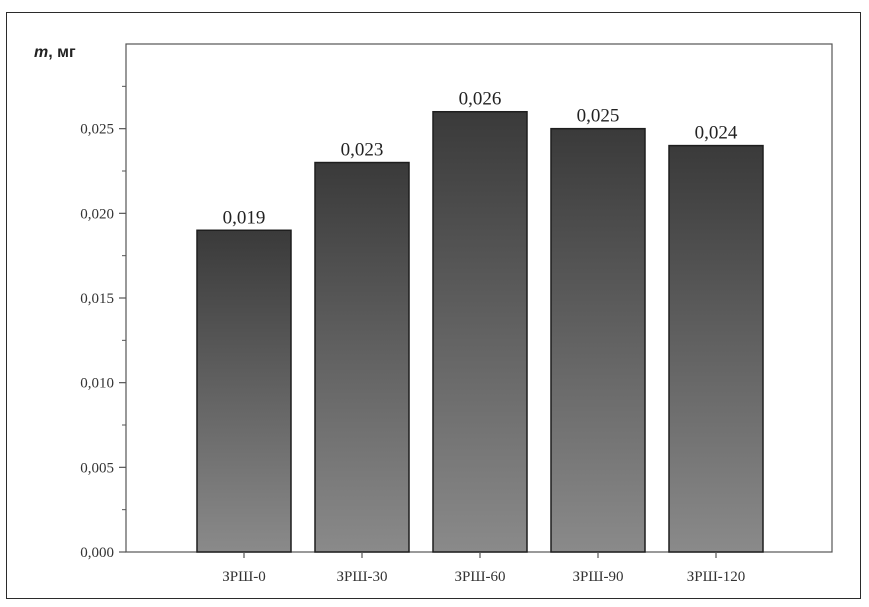 This screenshot has height=607, width=869. What do you see at coordinates (362, 150) in the screenshot?
I see `bar-value-label: 0,023` at bounding box center [362, 150].